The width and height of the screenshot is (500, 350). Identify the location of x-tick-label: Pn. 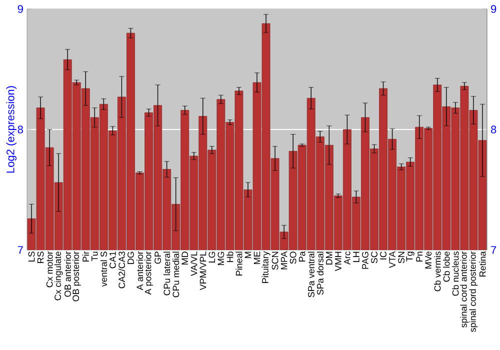
(419, 257).